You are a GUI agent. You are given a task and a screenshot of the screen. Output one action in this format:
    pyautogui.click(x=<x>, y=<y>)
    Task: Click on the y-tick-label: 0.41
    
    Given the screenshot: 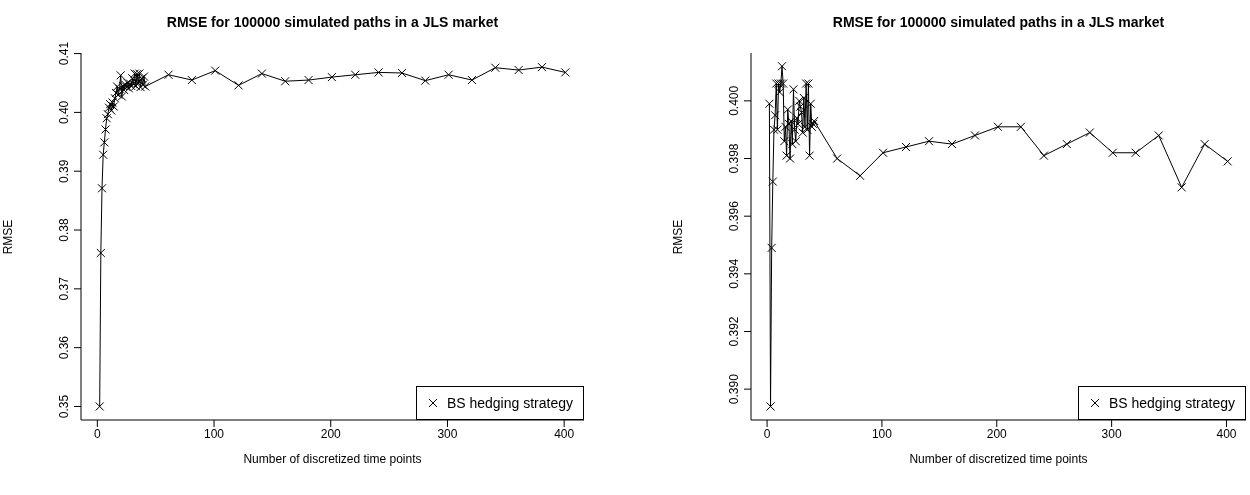 What is the action you would take?
    pyautogui.click(x=64, y=53)
    